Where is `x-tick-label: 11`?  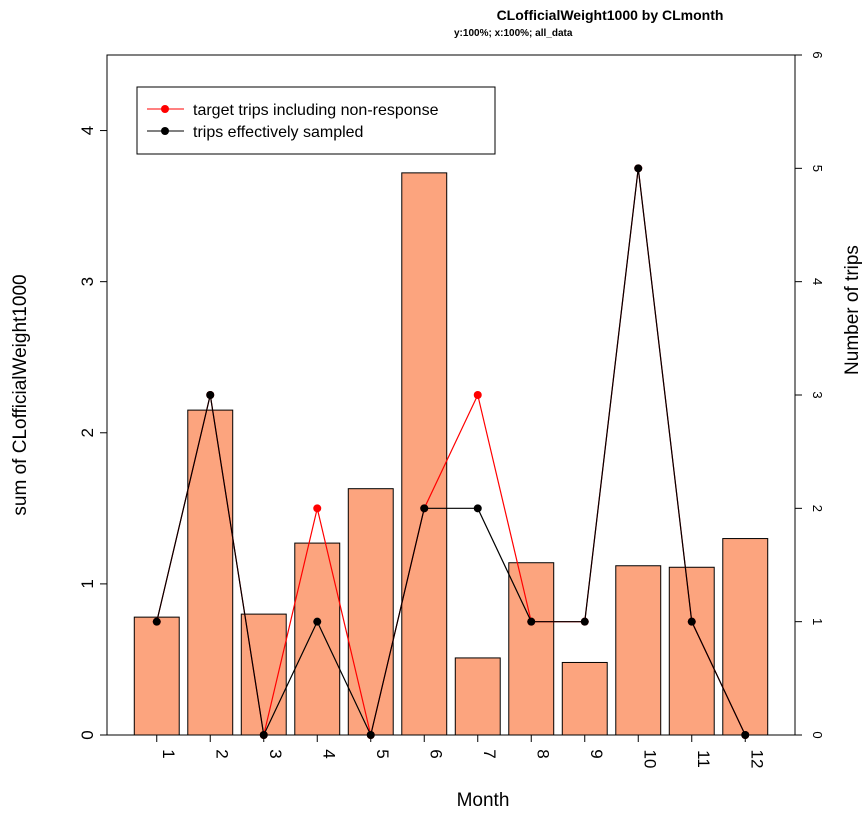
x-tick-label: 11 is located at coordinates (703, 759).